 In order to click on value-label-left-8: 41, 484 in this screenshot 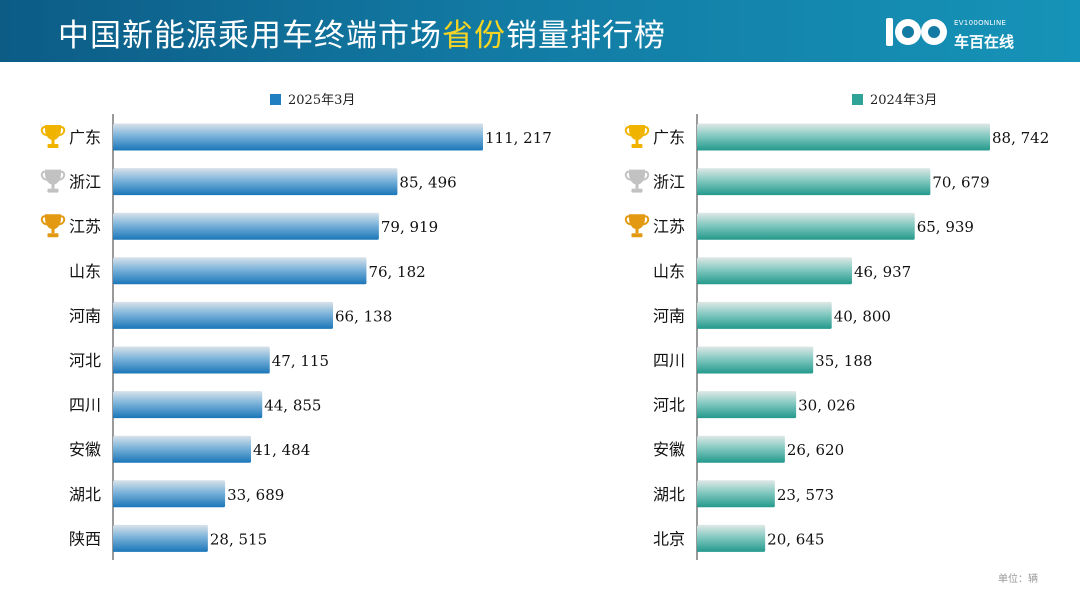, I will do `click(281, 450)`.